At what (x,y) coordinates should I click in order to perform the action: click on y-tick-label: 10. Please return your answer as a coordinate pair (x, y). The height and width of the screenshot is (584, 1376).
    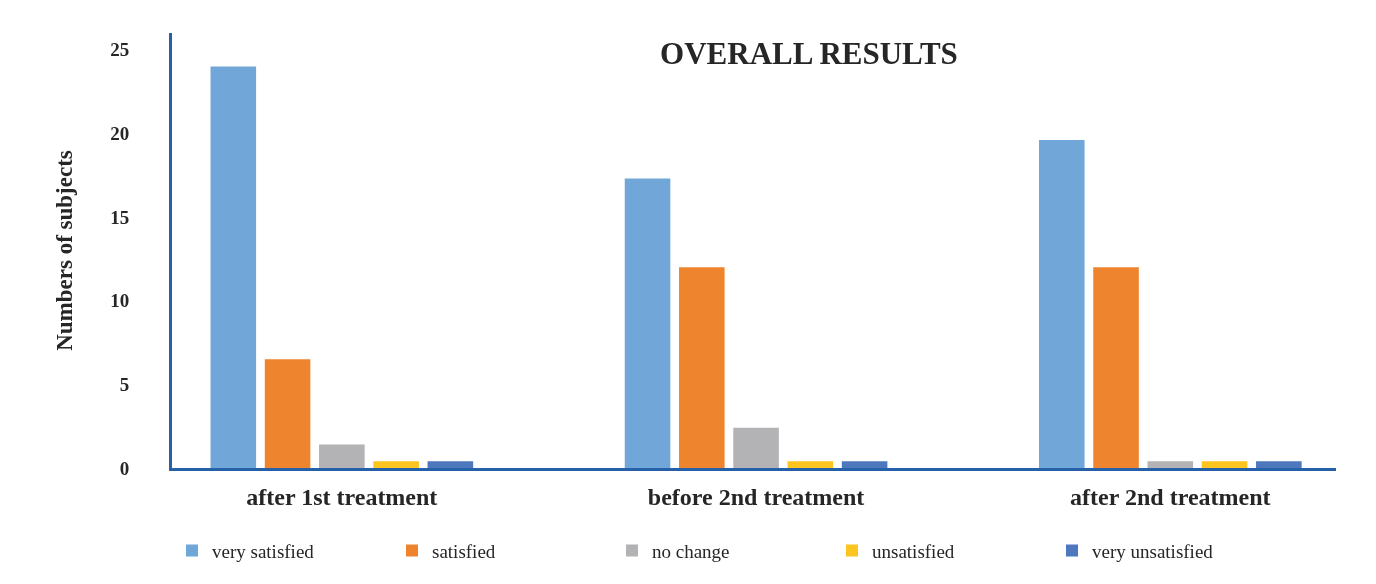
    Looking at the image, I should click on (120, 301).